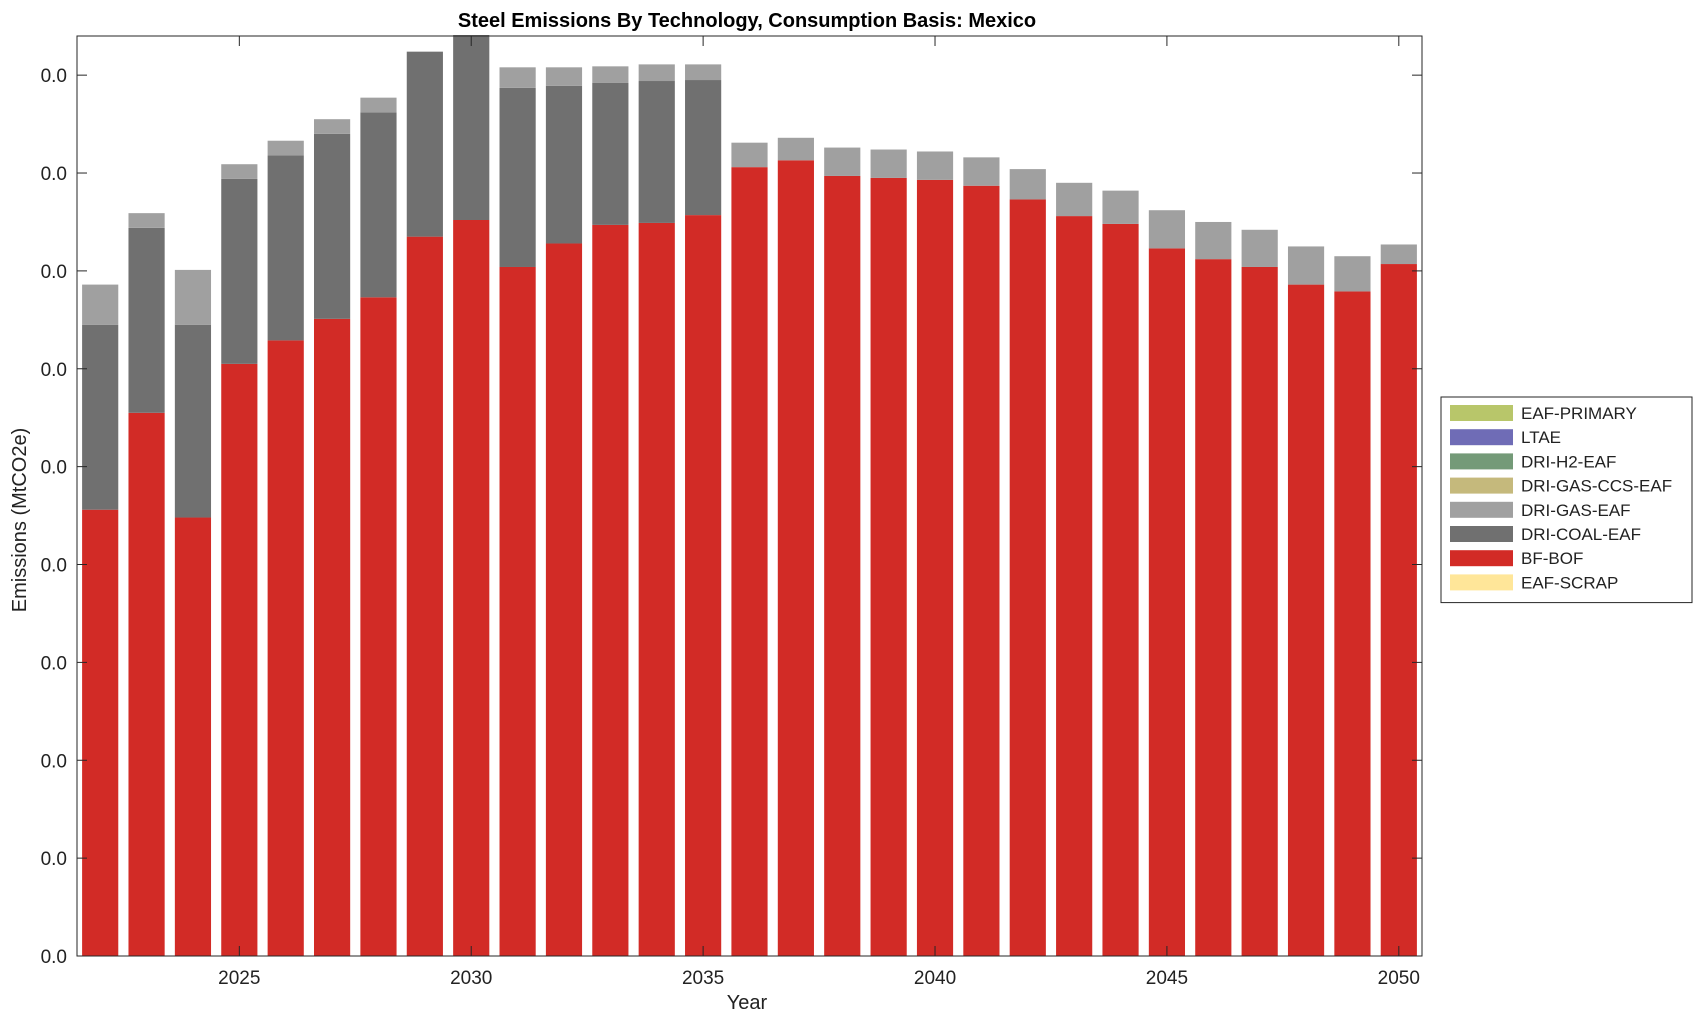  I want to click on x-tick-label: 2030, so click(471, 978).